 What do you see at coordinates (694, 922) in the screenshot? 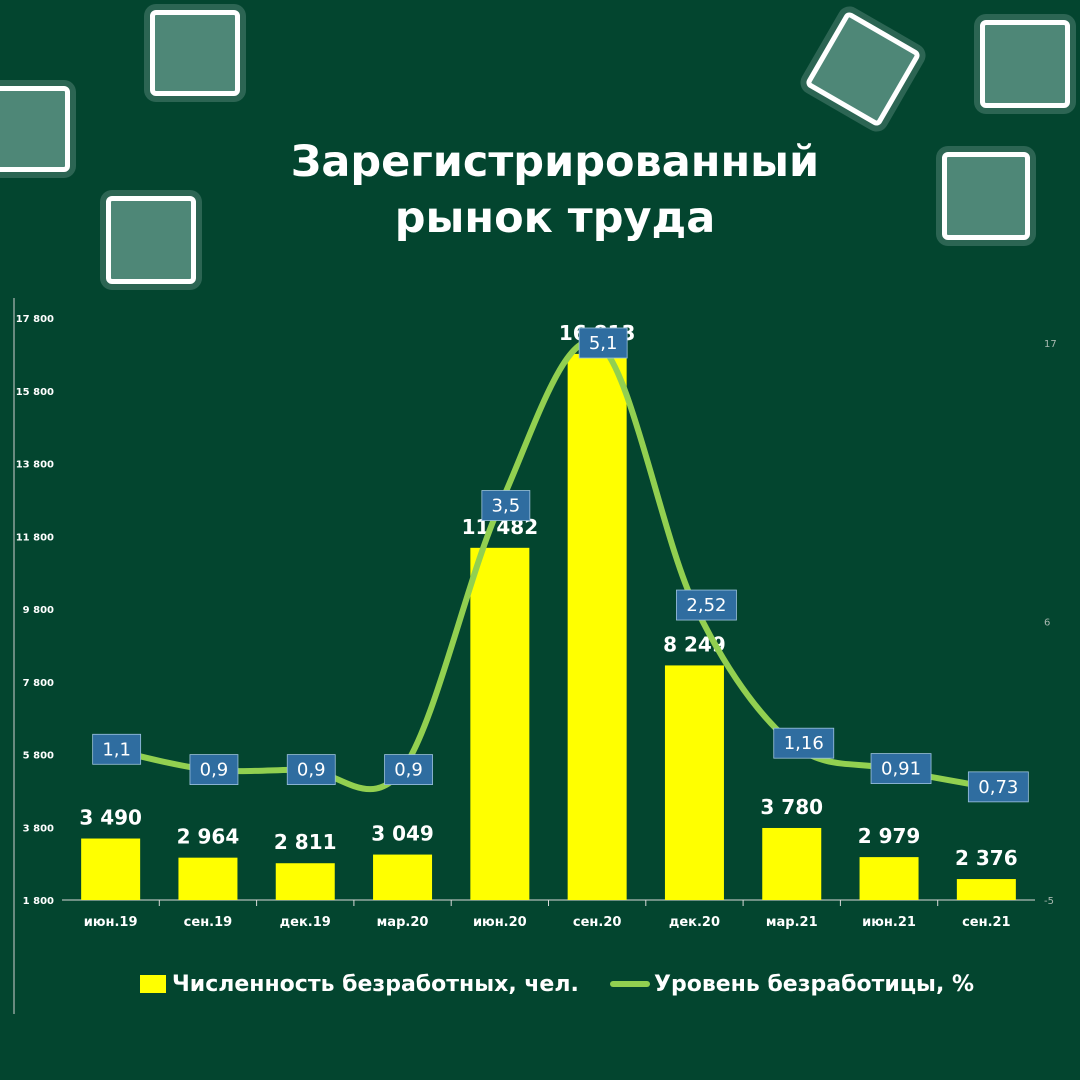
I see `x-tick-label: дек.20` at bounding box center [694, 922].